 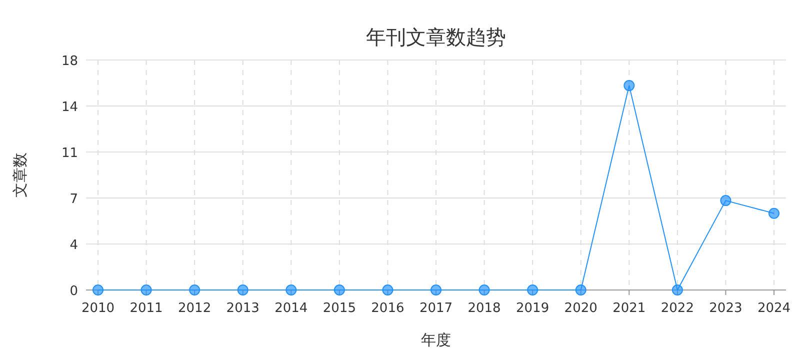 I want to click on y-tick-label: 18, so click(x=69, y=61).